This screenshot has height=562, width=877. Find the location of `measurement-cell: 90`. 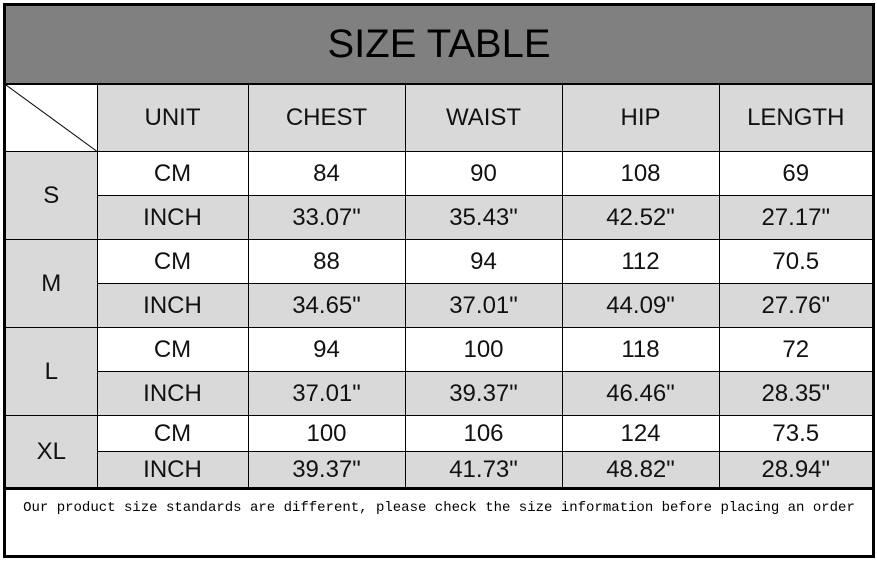

measurement-cell: 90 is located at coordinates (483, 173).